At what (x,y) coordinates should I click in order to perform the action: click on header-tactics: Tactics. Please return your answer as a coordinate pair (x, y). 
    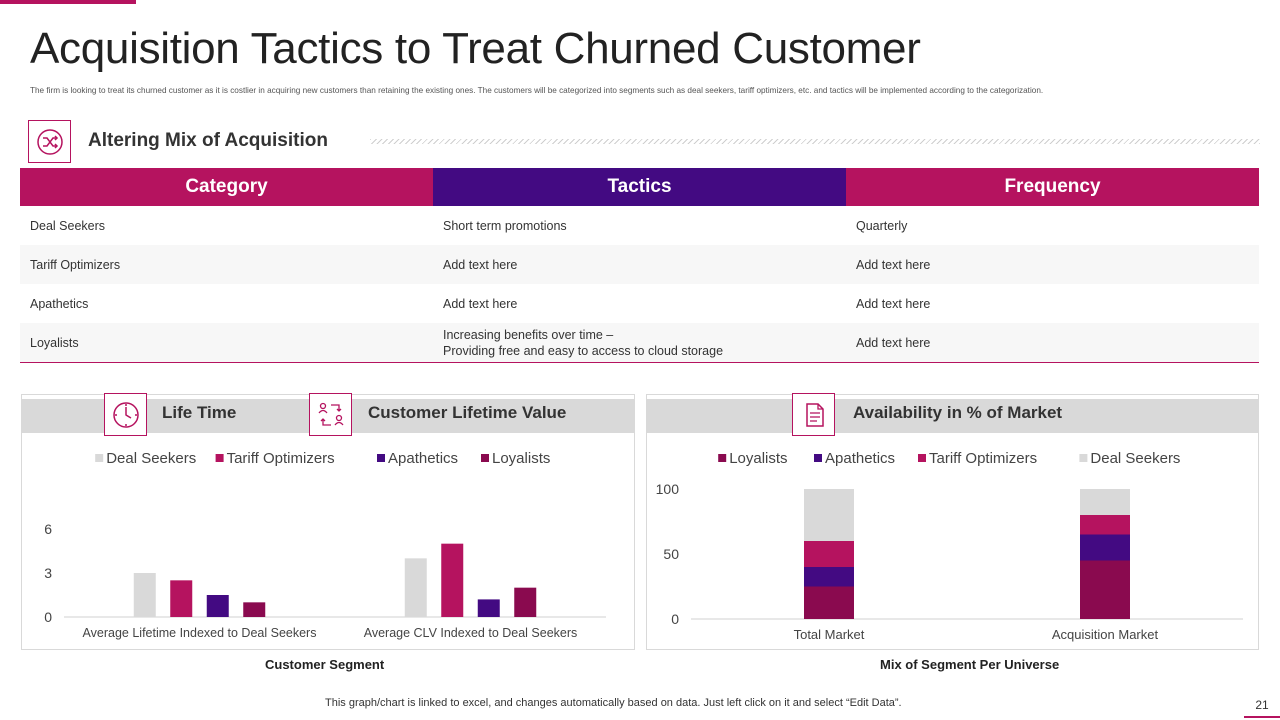
    Looking at the image, I should click on (639, 187).